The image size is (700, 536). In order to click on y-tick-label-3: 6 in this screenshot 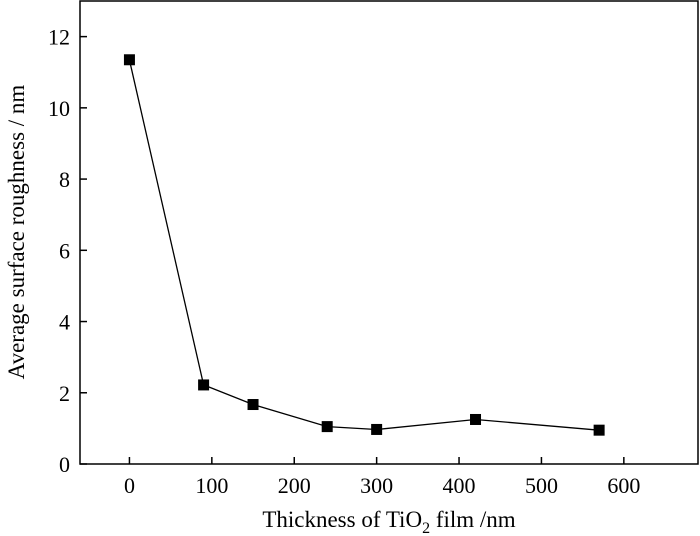, I will do `click(64, 250)`.